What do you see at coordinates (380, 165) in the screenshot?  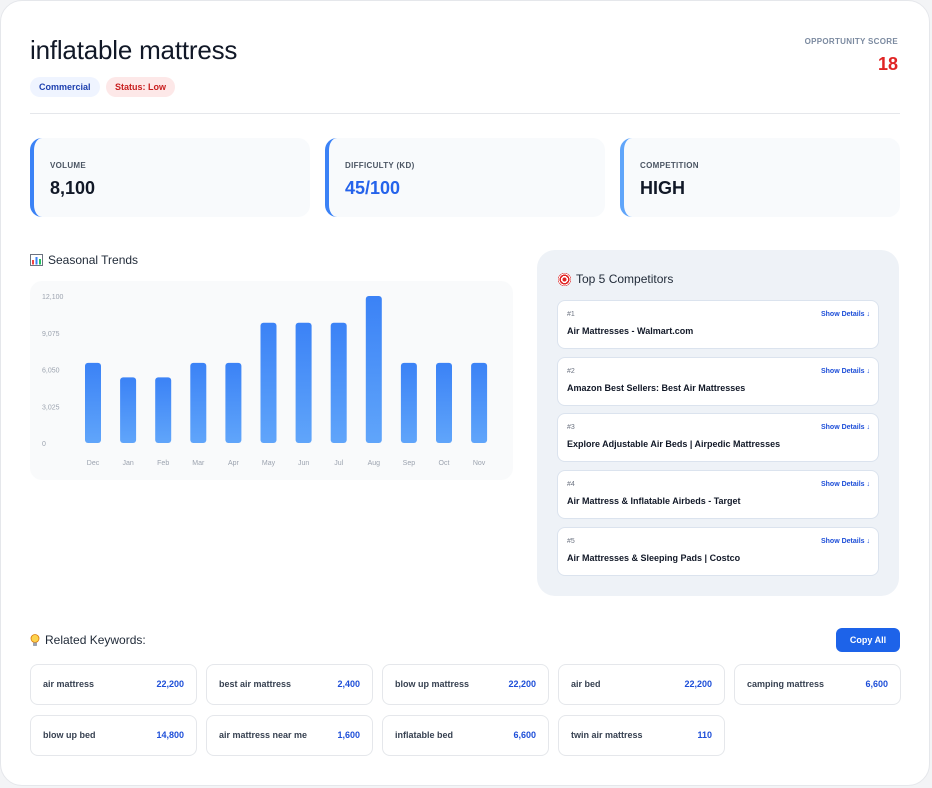 I see `metric-label: DIFFICULTY (KD)` at bounding box center [380, 165].